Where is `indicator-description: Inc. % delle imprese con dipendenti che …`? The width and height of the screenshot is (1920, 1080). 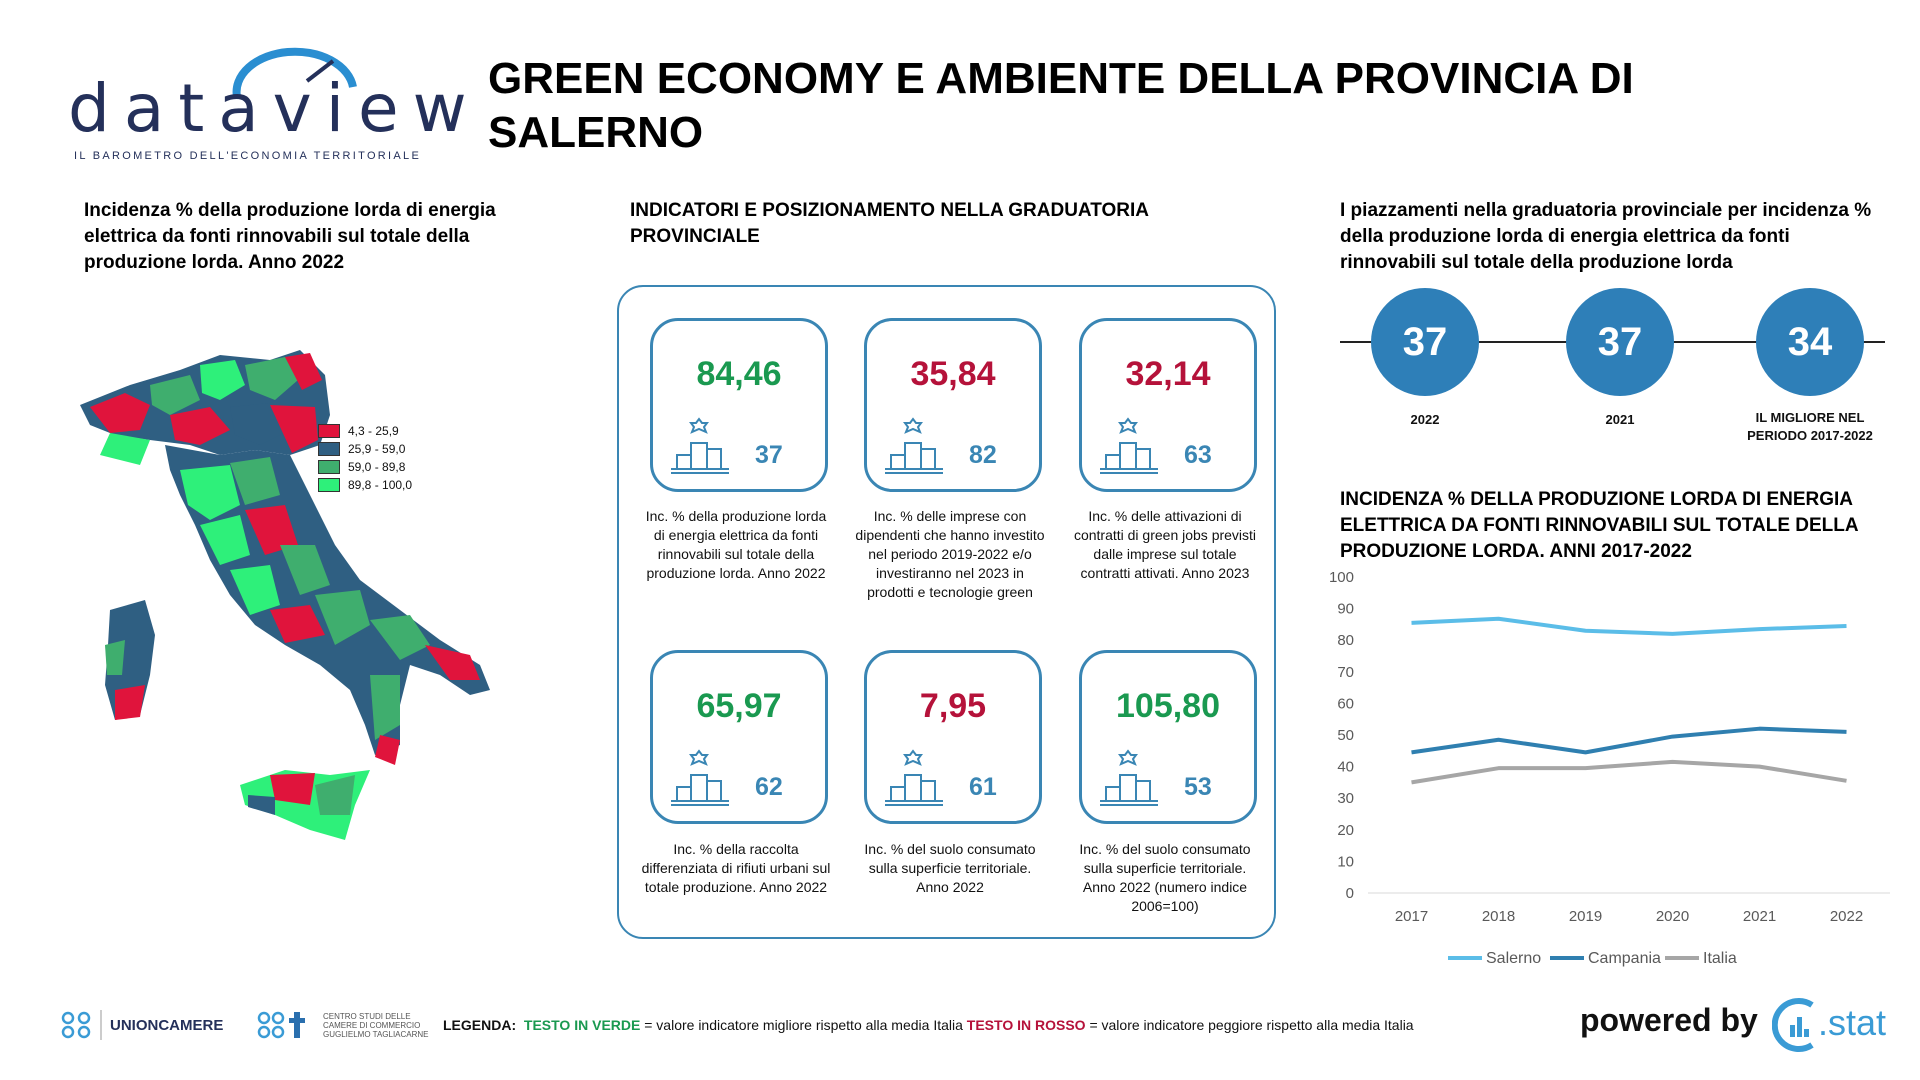
indicator-description: Inc. % delle imprese con dipendenti che … is located at coordinates (950, 554).